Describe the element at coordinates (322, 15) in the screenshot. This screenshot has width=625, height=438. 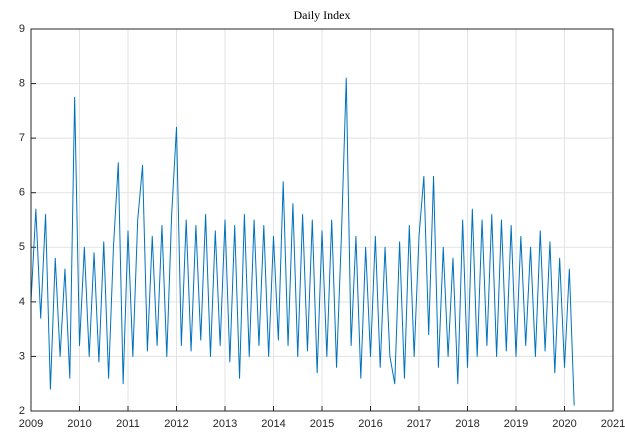
I see `chart-title: Daily Index` at that location.